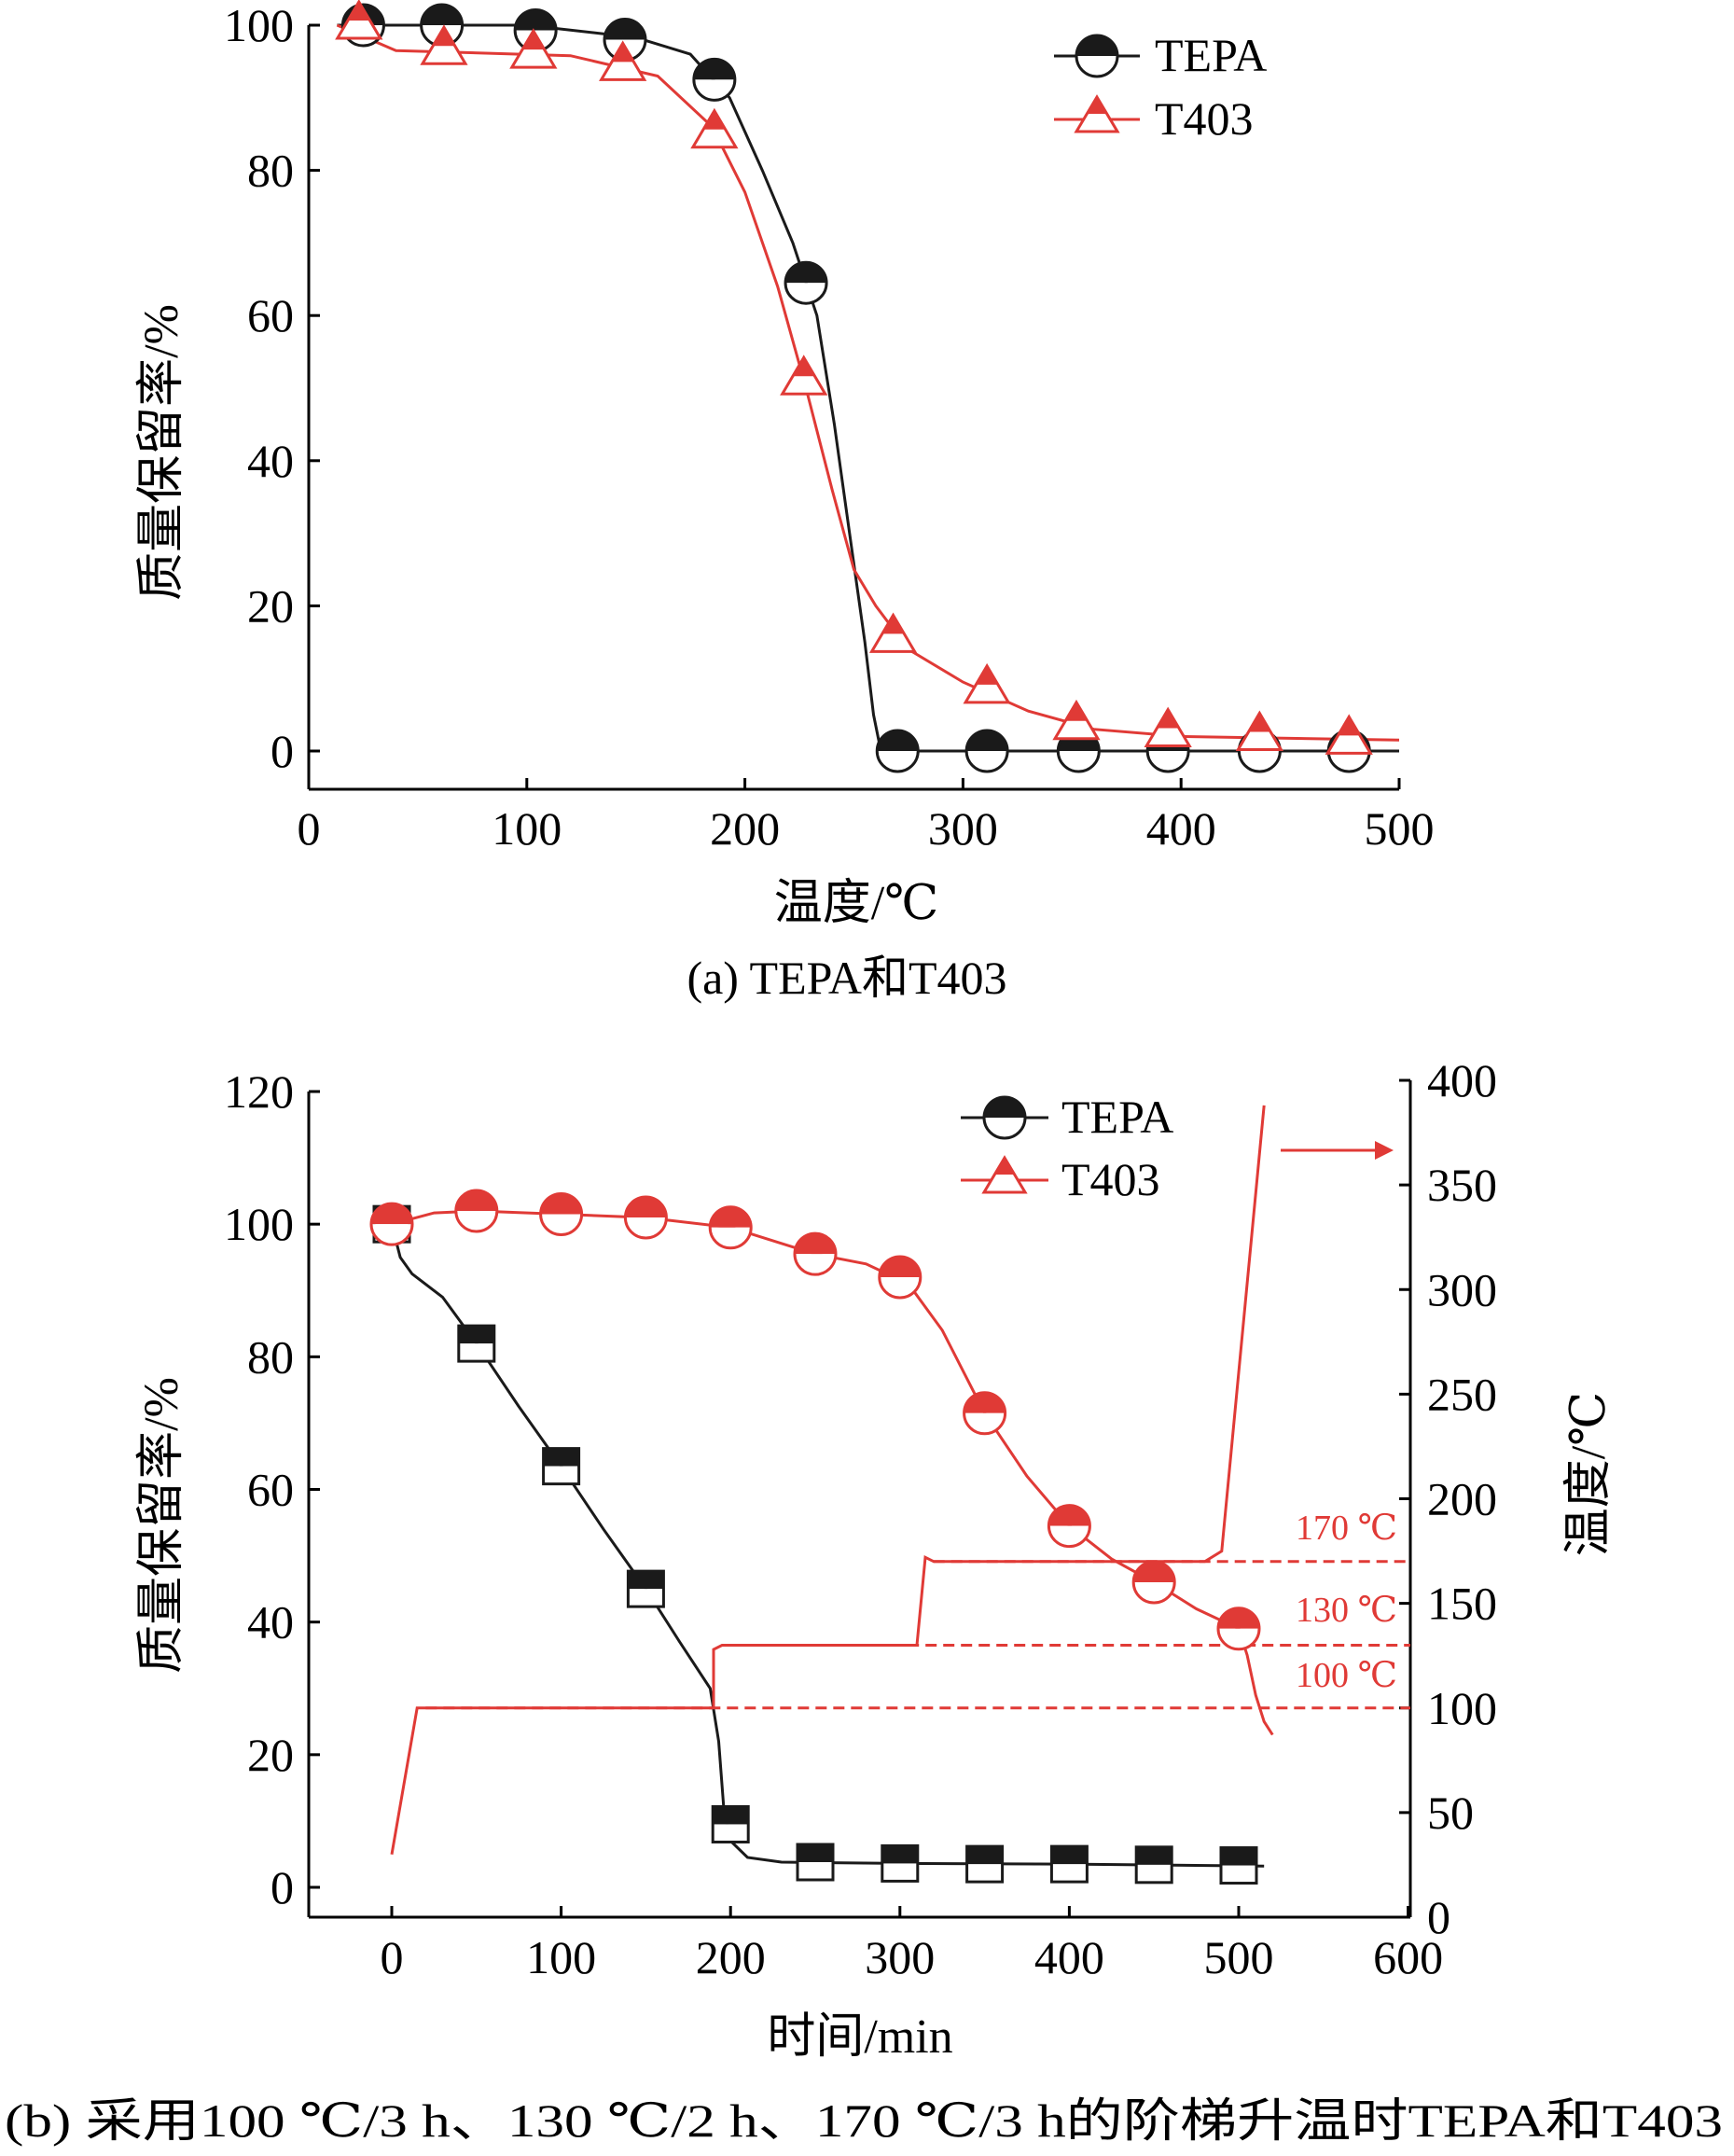 The width and height of the screenshot is (1734, 2156). What do you see at coordinates (1181, 828) in the screenshot?
I see `chart-a-x-tick-label: 400` at bounding box center [1181, 828].